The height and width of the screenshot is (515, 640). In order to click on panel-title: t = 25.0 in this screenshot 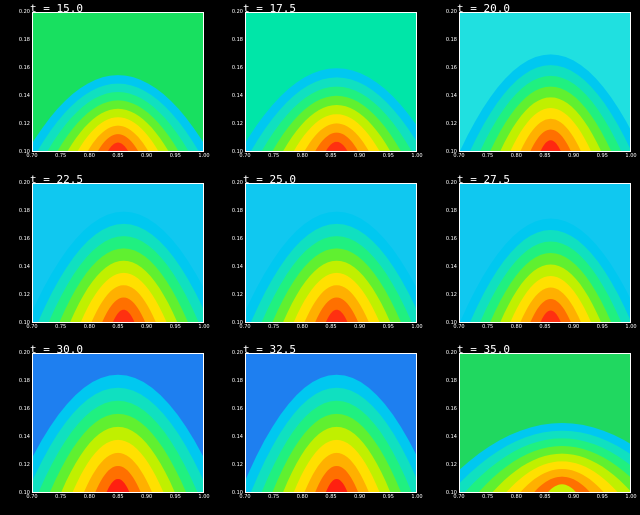, I will do `click(269, 179)`.